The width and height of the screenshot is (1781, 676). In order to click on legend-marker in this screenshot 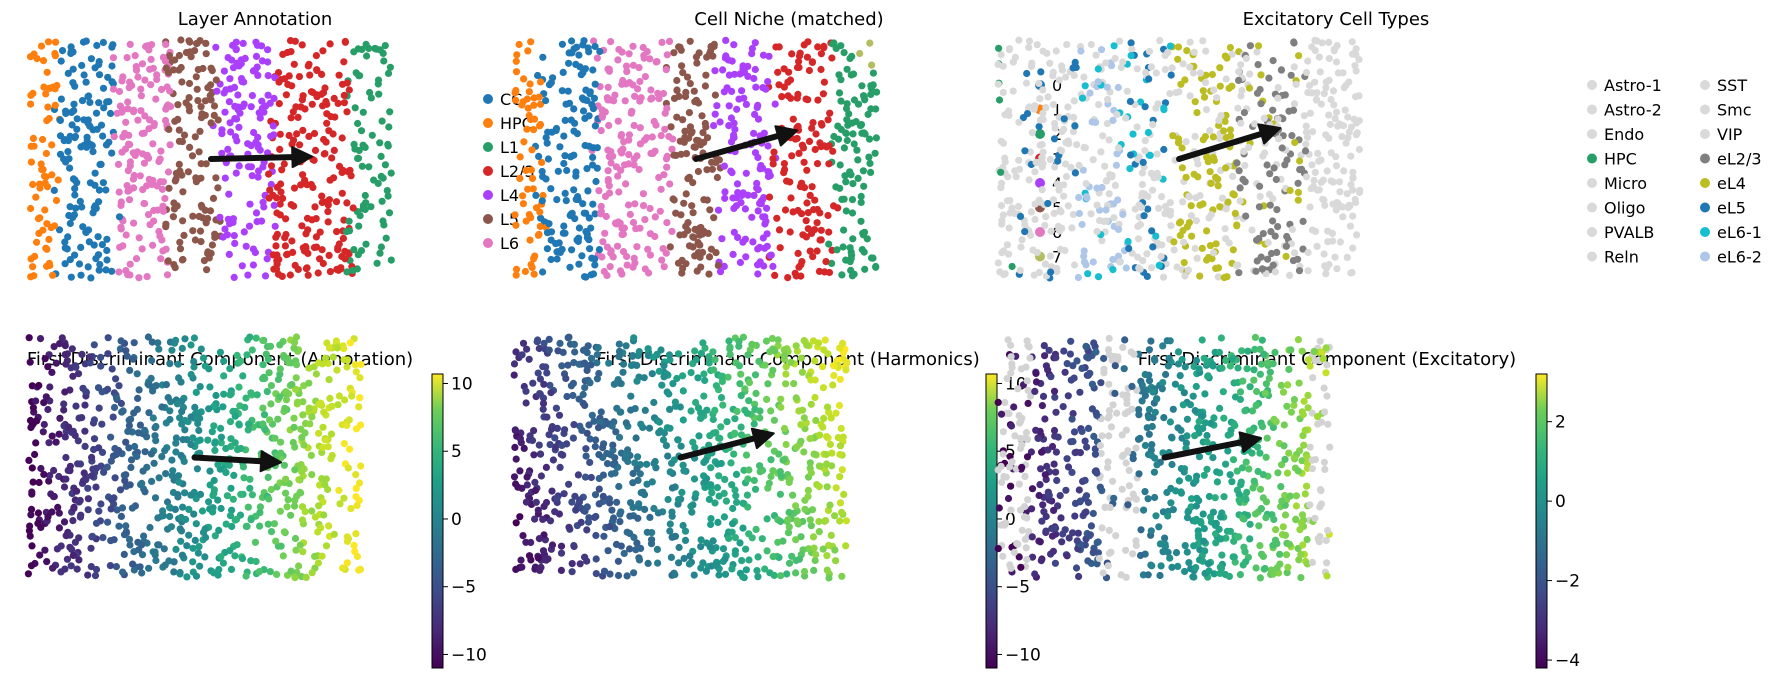, I will do `click(1705, 256)`.